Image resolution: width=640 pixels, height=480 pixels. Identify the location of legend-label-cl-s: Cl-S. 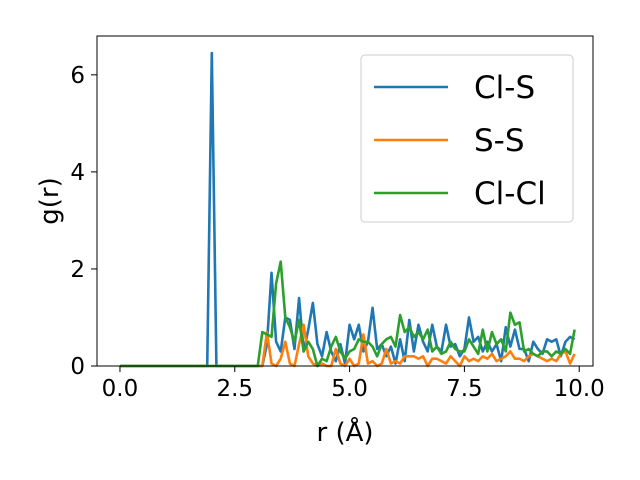
(504, 88).